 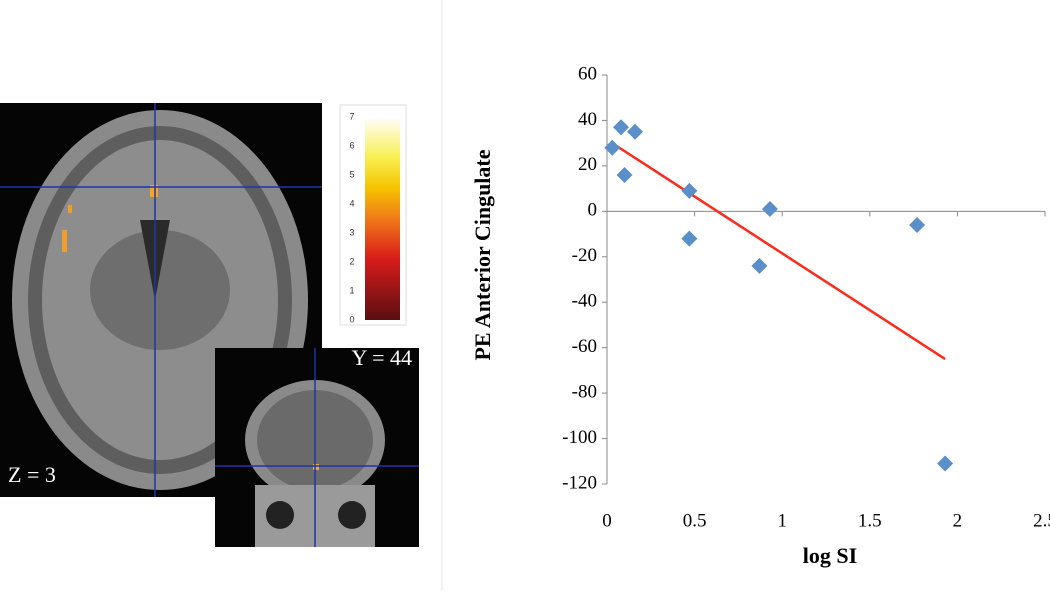 What do you see at coordinates (482, 254) in the screenshot?
I see `y-axis-label: PE Anterior Cingulate` at bounding box center [482, 254].